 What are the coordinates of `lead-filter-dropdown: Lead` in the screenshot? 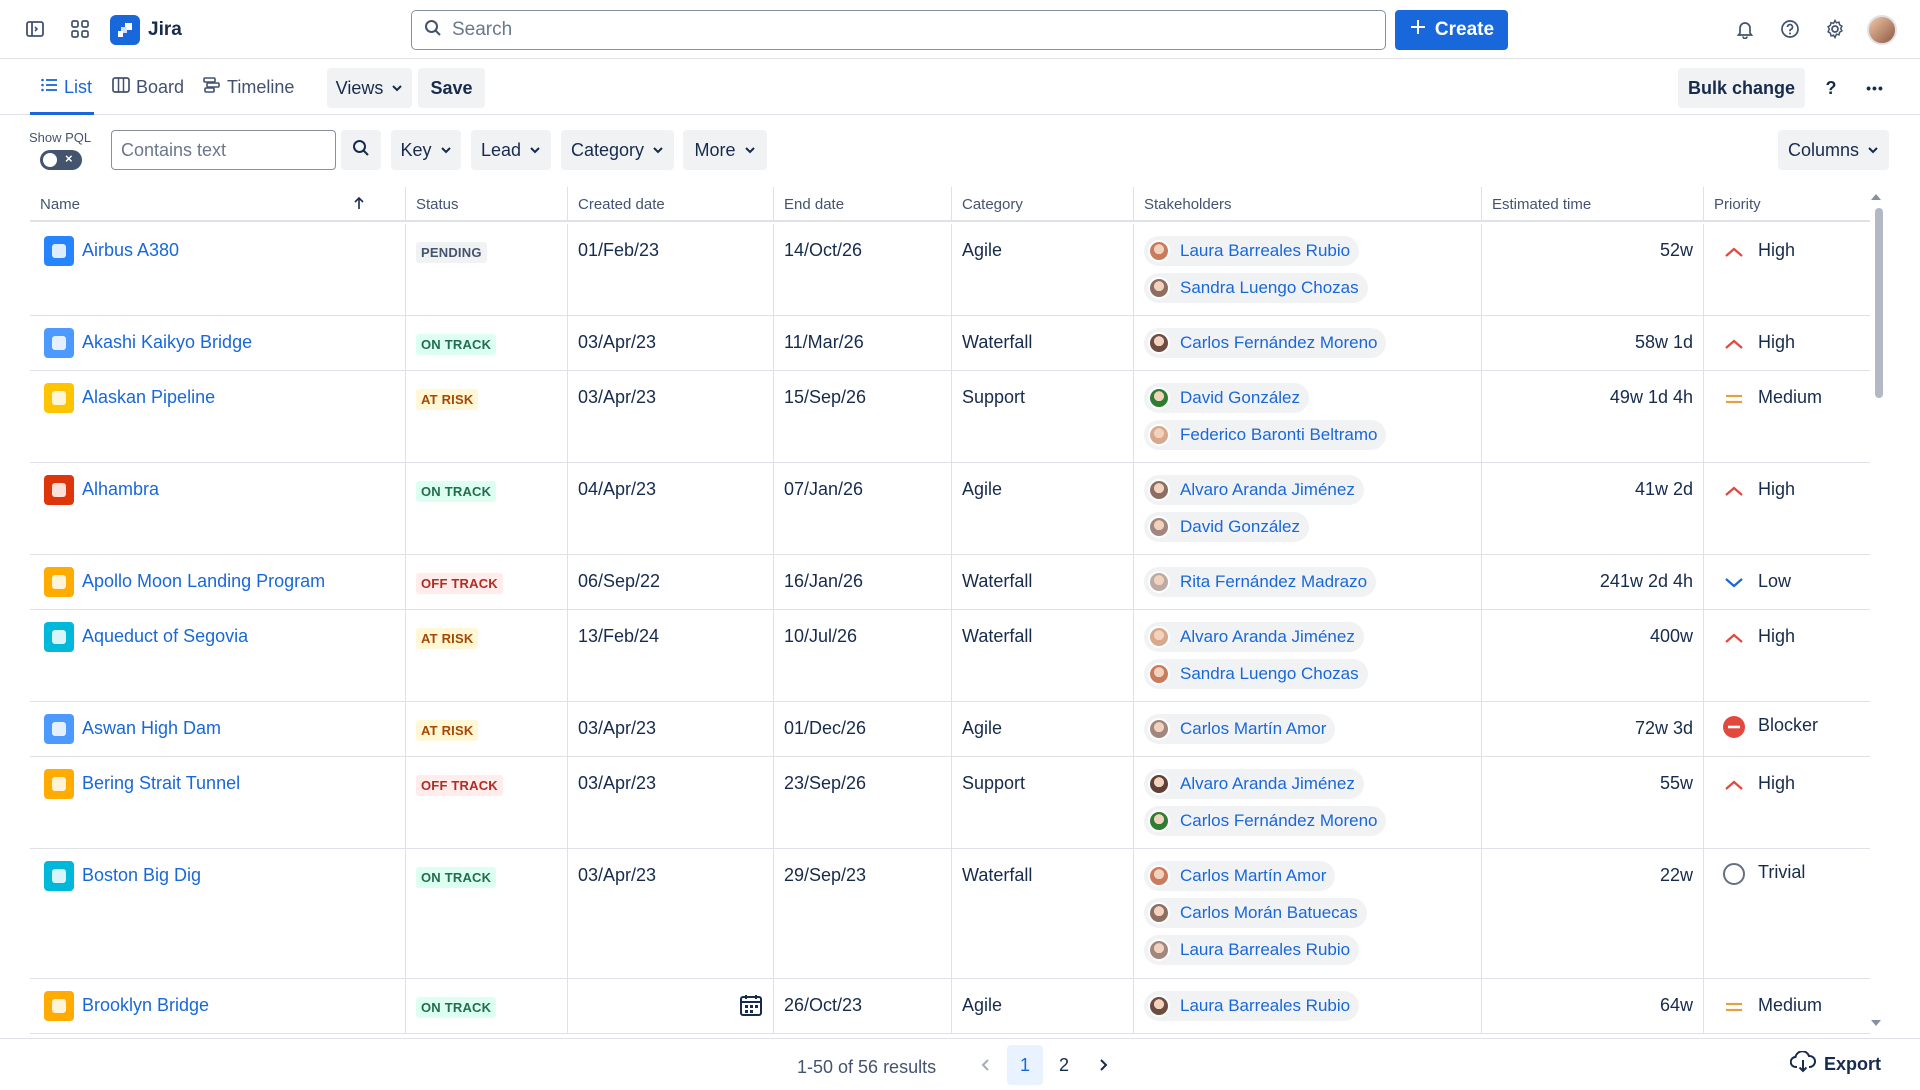 It's located at (511, 150).